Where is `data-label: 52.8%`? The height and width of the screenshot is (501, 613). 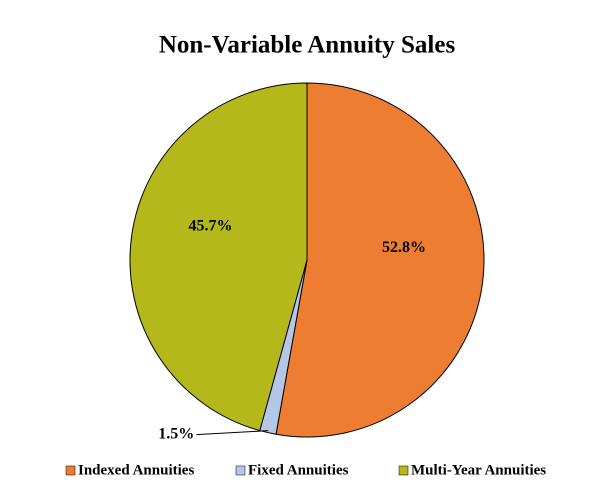 data-label: 52.8% is located at coordinates (404, 247).